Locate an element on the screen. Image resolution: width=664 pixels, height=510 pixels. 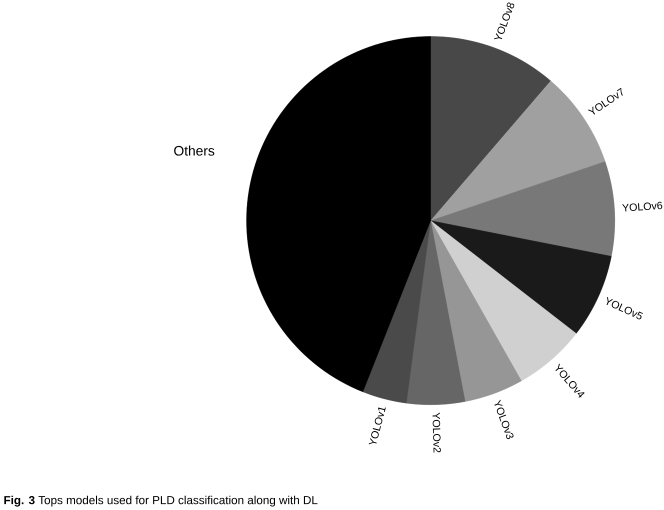
slice-label: YOLOv6 is located at coordinates (642, 207).